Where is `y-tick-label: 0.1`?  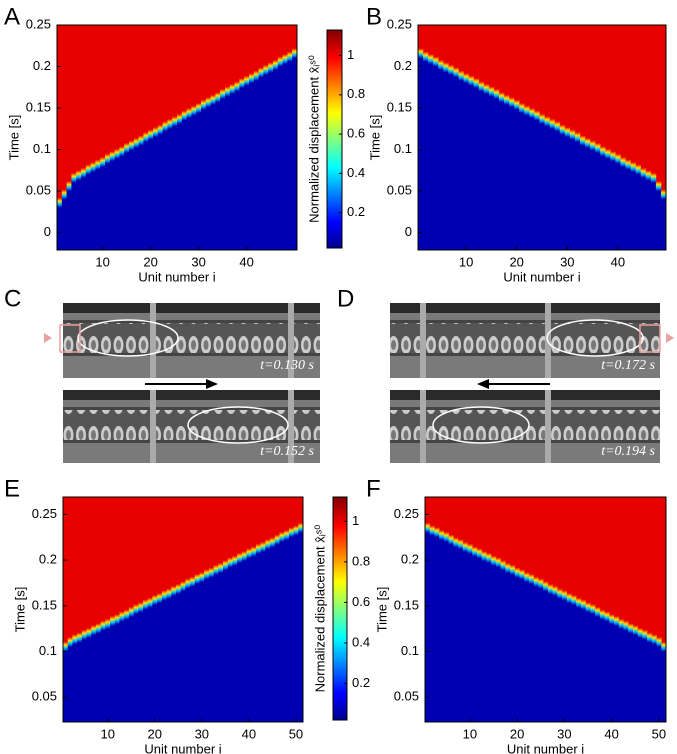
y-tick-label: 0.1 is located at coordinates (410, 650).